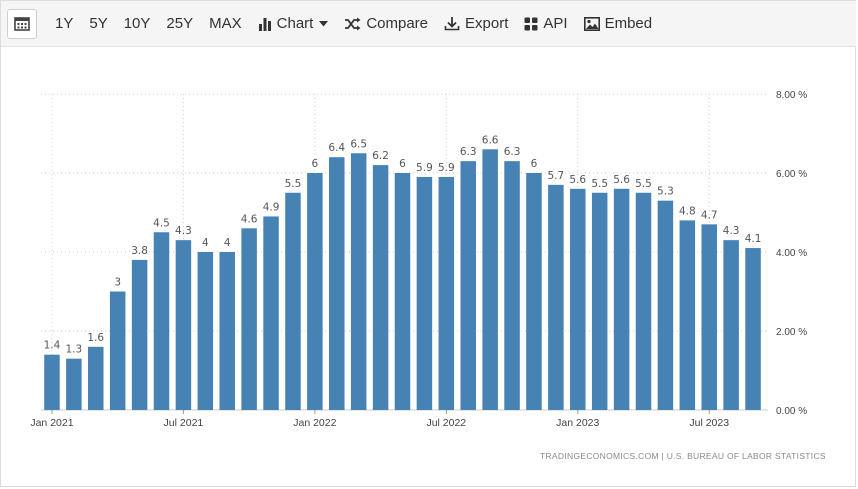  Describe the element at coordinates (161, 223) in the screenshot. I see `data-label: 4.5` at that location.